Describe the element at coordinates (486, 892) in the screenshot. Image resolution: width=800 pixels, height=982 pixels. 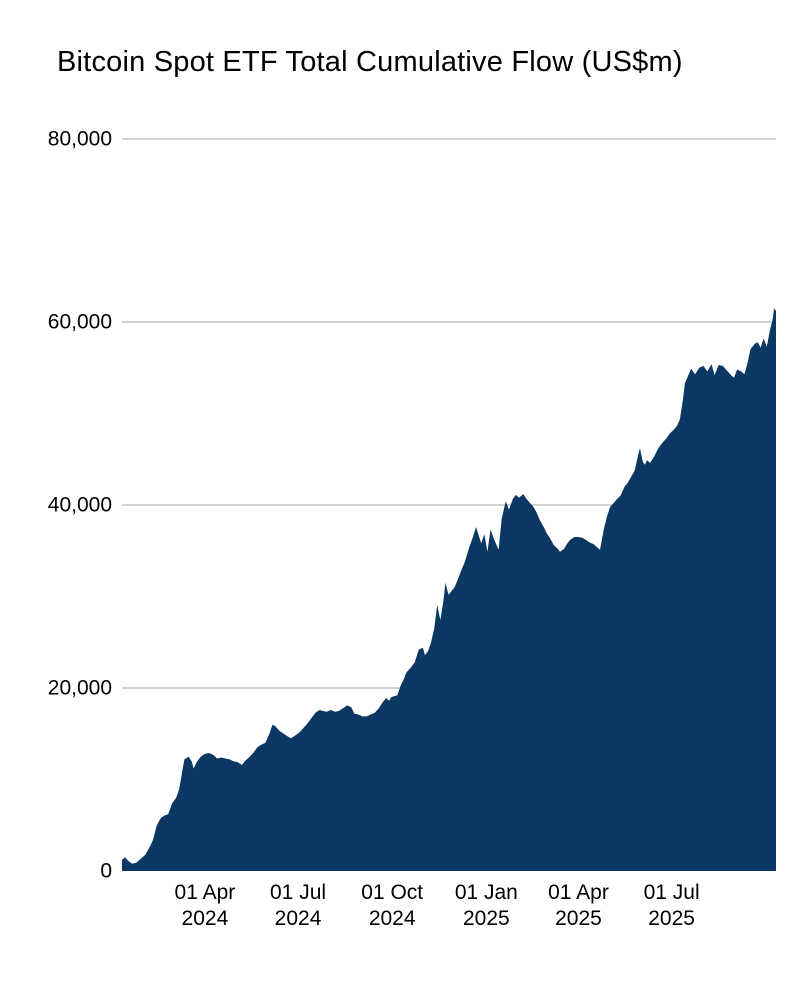
I see `x-tick-date: 01 Jan` at that location.